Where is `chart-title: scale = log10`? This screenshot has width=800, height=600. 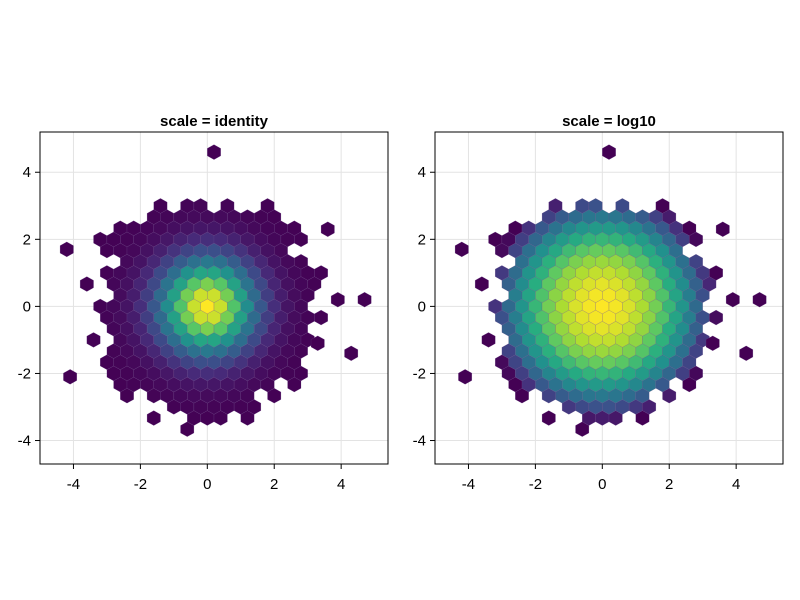 chart-title: scale = log10 is located at coordinates (609, 121).